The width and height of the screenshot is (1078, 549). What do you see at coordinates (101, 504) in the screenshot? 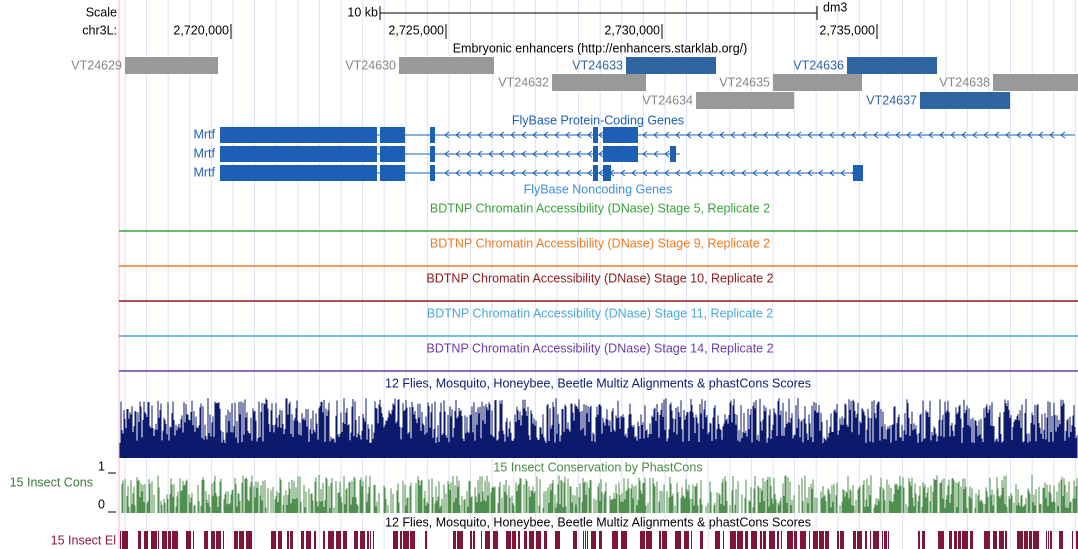
I see `axis-min: 0` at bounding box center [101, 504].